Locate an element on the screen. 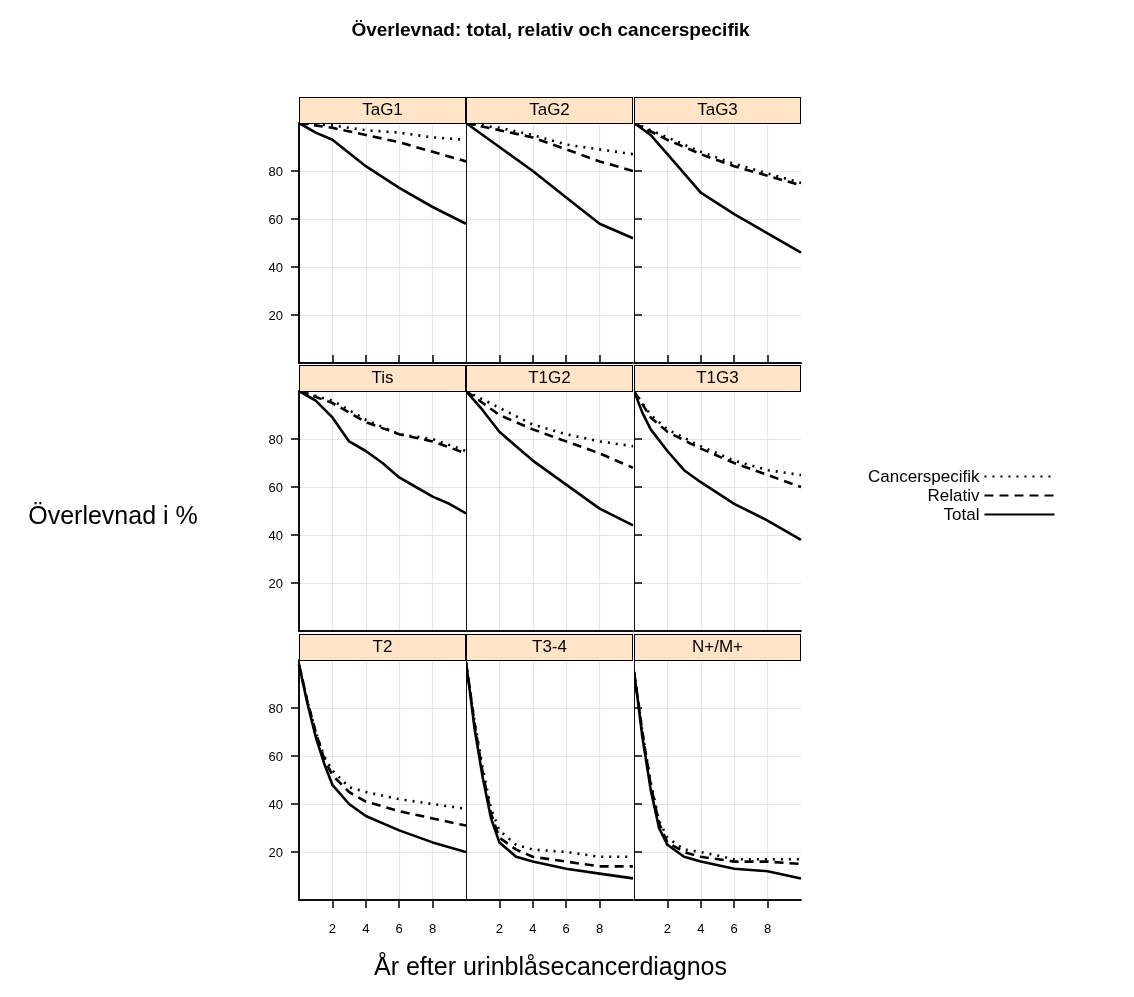 Image resolution: width=1134 pixels, height=997 pixels. chart-title: TaG3 is located at coordinates (717, 110).